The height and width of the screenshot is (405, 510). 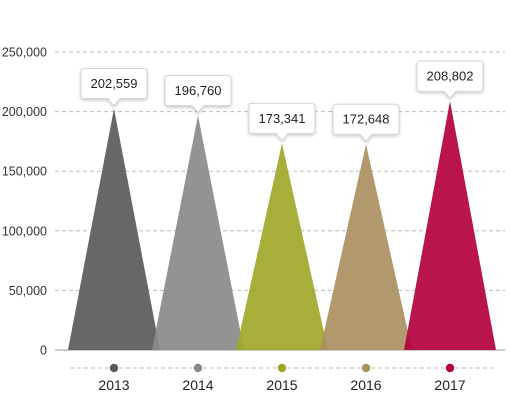 I want to click on x-tick-label: 2014, so click(x=197, y=385).